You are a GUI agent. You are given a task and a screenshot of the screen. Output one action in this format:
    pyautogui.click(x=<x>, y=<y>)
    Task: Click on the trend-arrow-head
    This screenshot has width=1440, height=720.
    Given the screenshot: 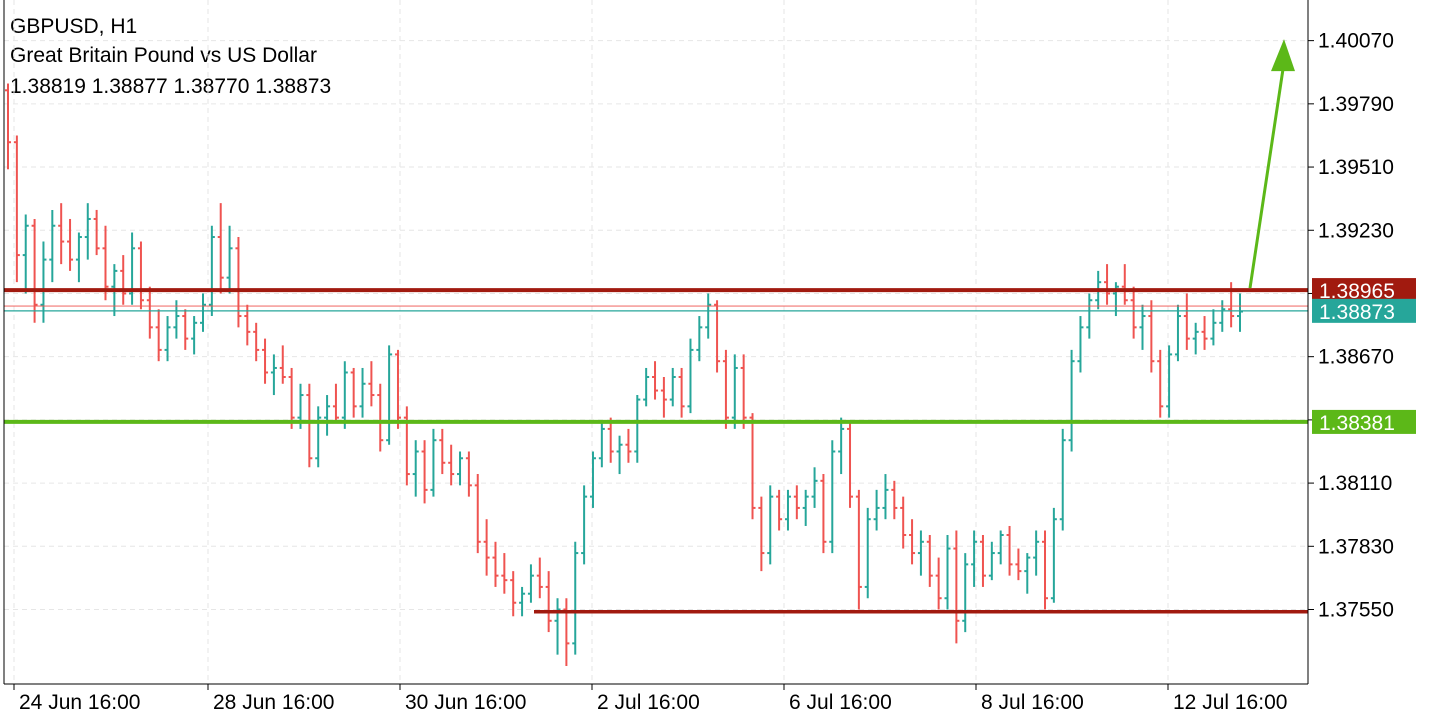 What is the action you would take?
    pyautogui.click(x=1283, y=55)
    